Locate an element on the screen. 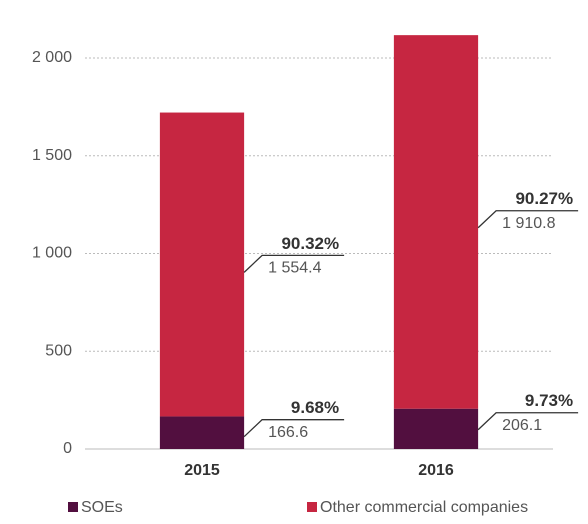 The image size is (588, 524). x-tick-label: 2015 is located at coordinates (202, 470).